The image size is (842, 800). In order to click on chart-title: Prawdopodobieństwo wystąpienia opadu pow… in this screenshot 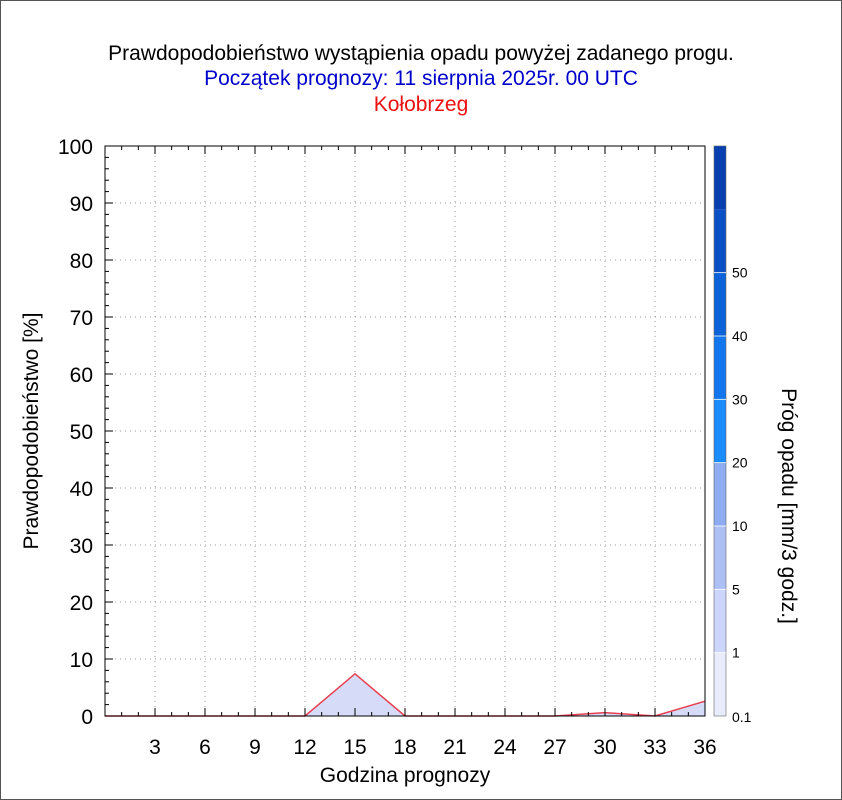, I will do `click(421, 53)`.